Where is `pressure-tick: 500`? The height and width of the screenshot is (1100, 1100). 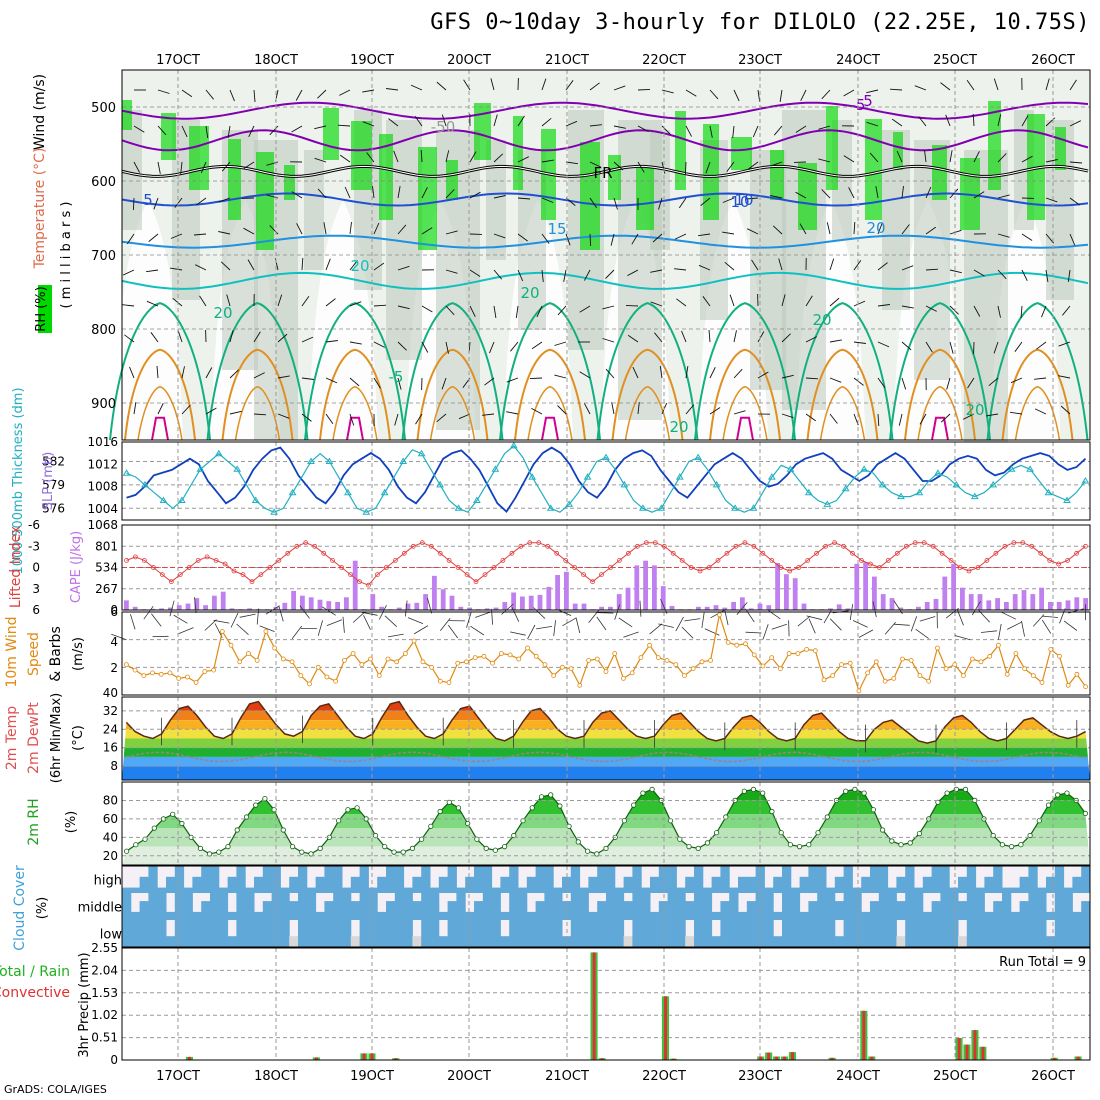 pressure-tick: 500 is located at coordinates (103, 108).